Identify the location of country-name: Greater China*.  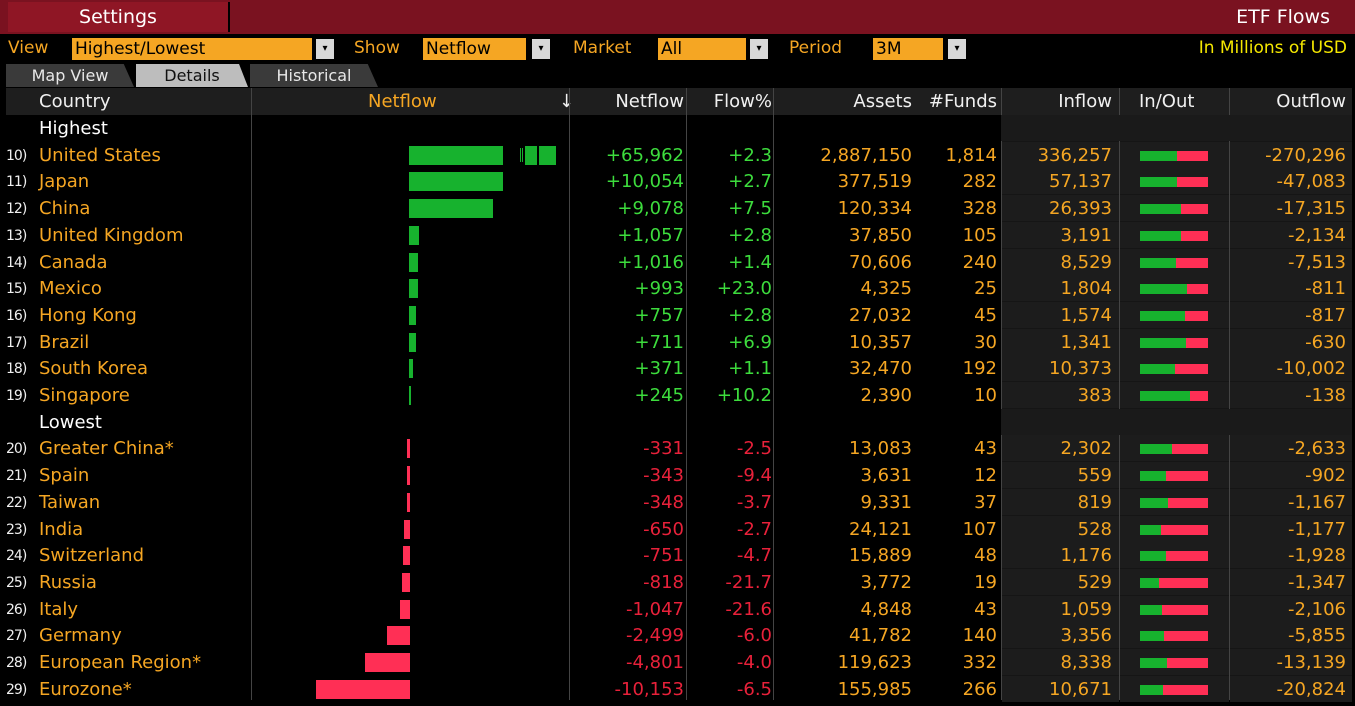
(106, 449).